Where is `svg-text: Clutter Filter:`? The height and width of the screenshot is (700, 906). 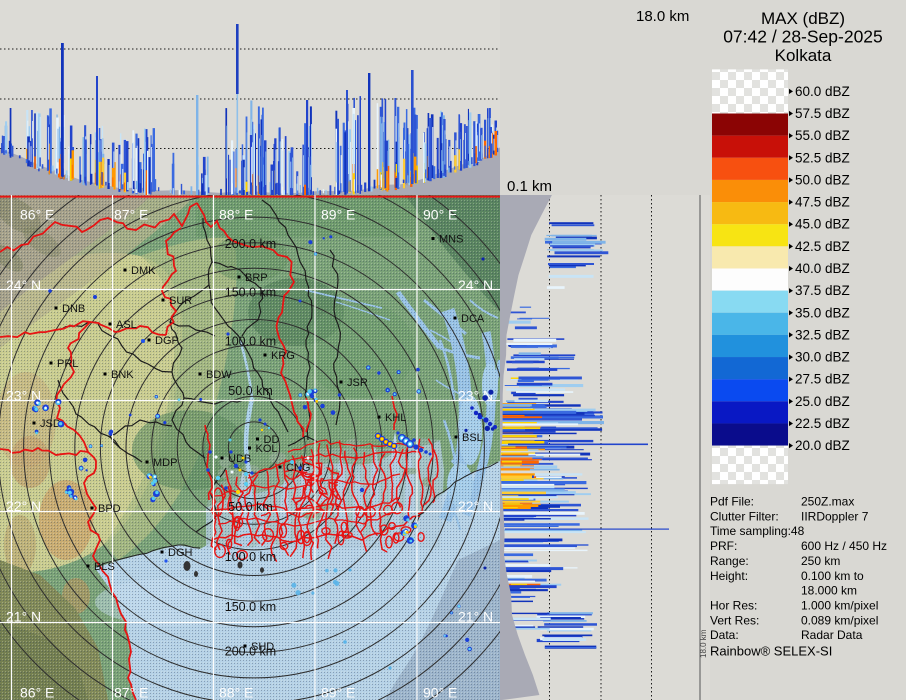
svg-text: Clutter Filter: is located at coordinates (744, 516).